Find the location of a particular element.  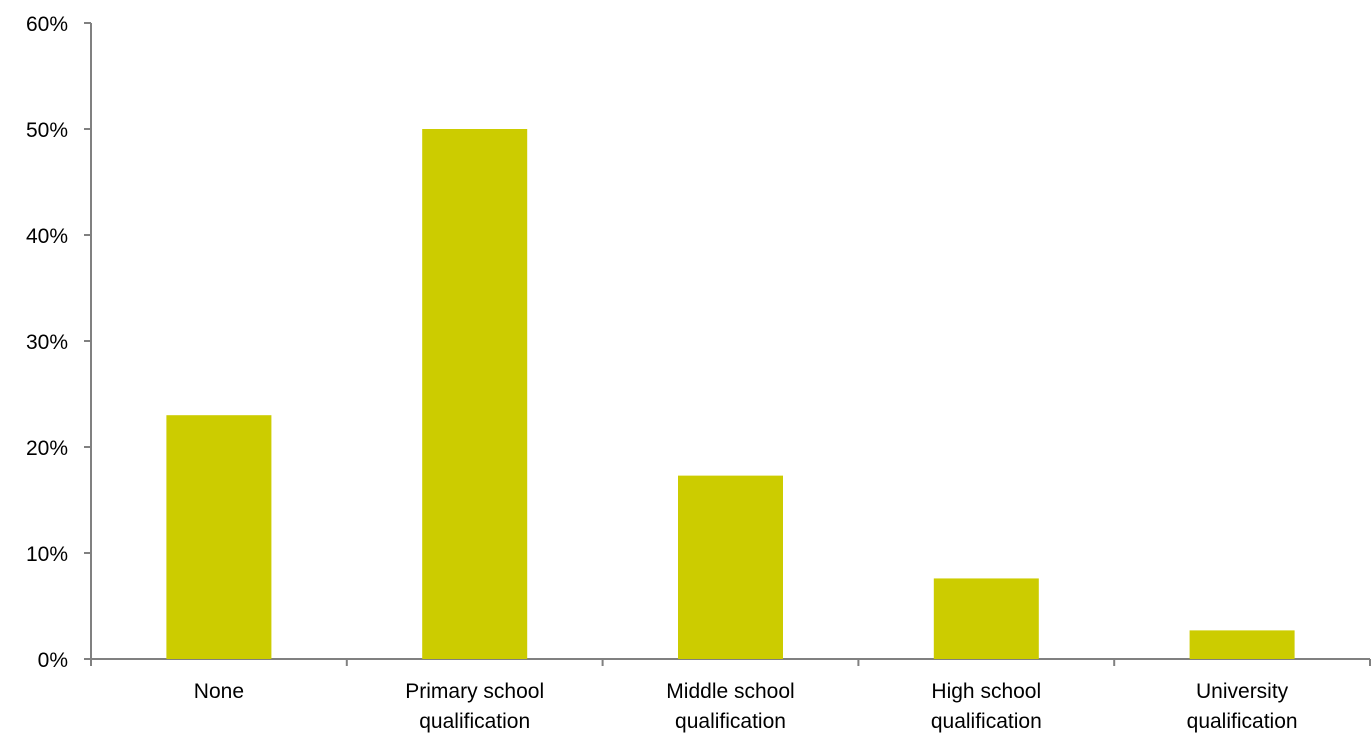

y-tick-label: 50% is located at coordinates (47, 130).